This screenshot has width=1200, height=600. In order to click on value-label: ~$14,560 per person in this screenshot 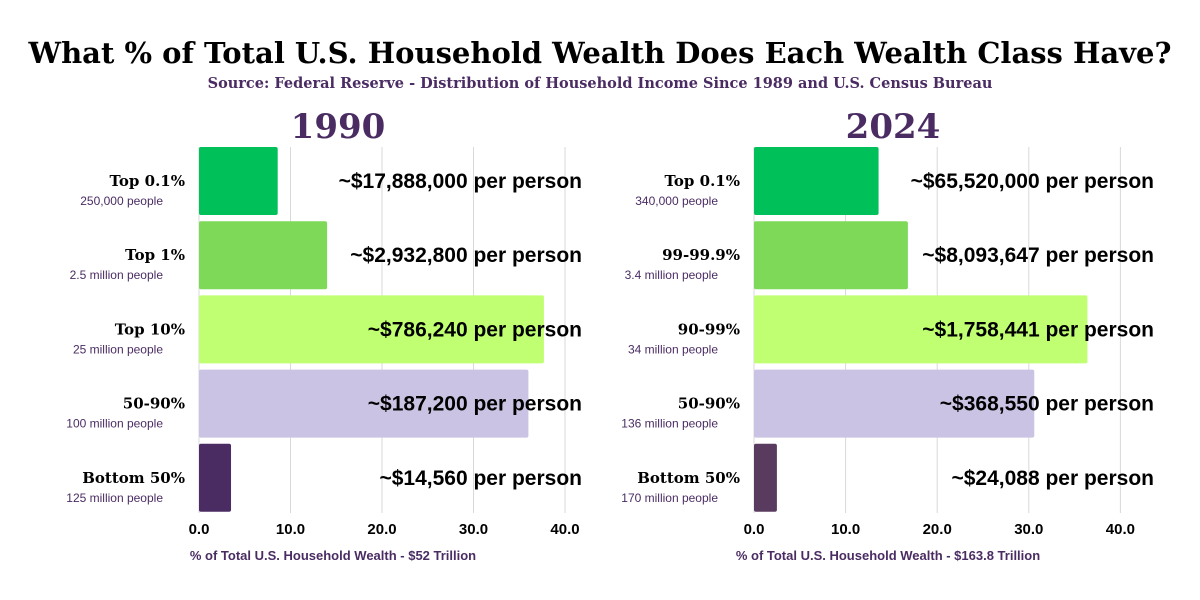, I will do `click(480, 478)`.